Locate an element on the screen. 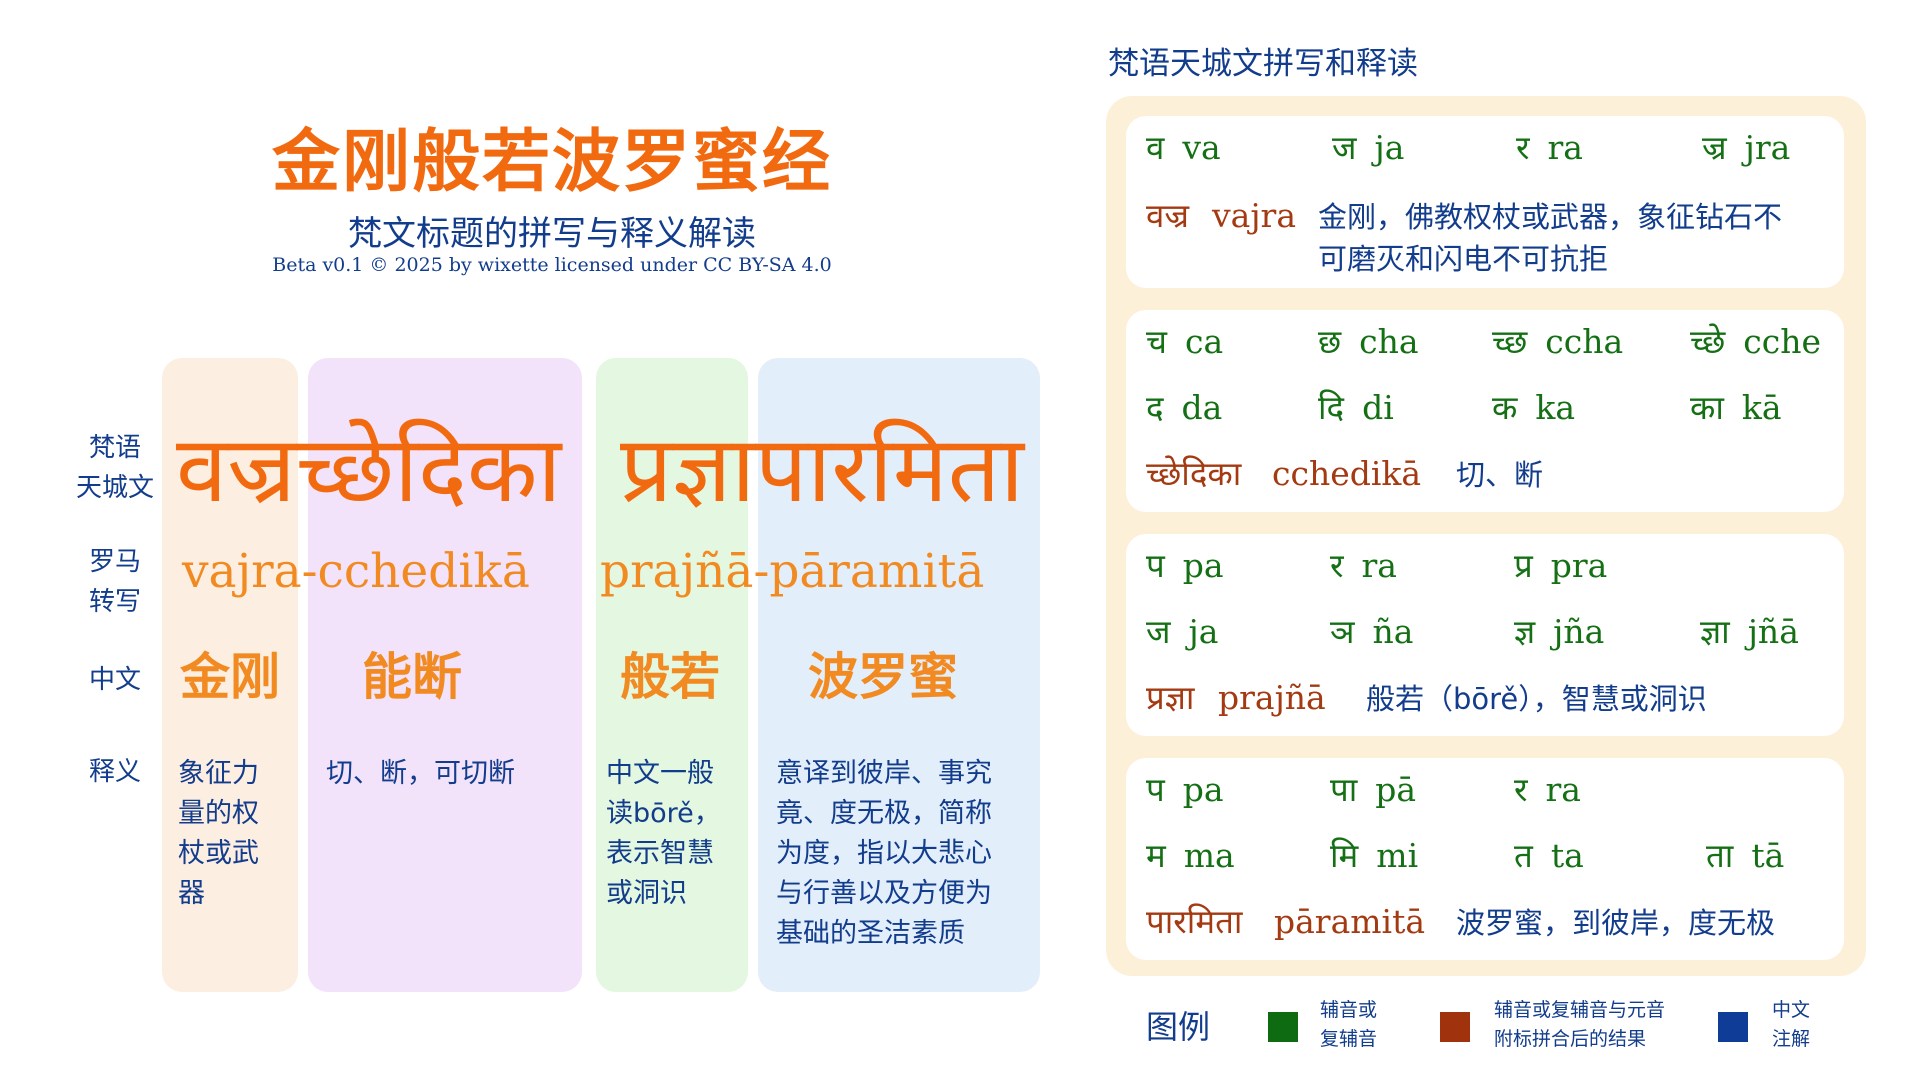 The width and height of the screenshot is (1920, 1080). column-paramita-bg is located at coordinates (899, 675).